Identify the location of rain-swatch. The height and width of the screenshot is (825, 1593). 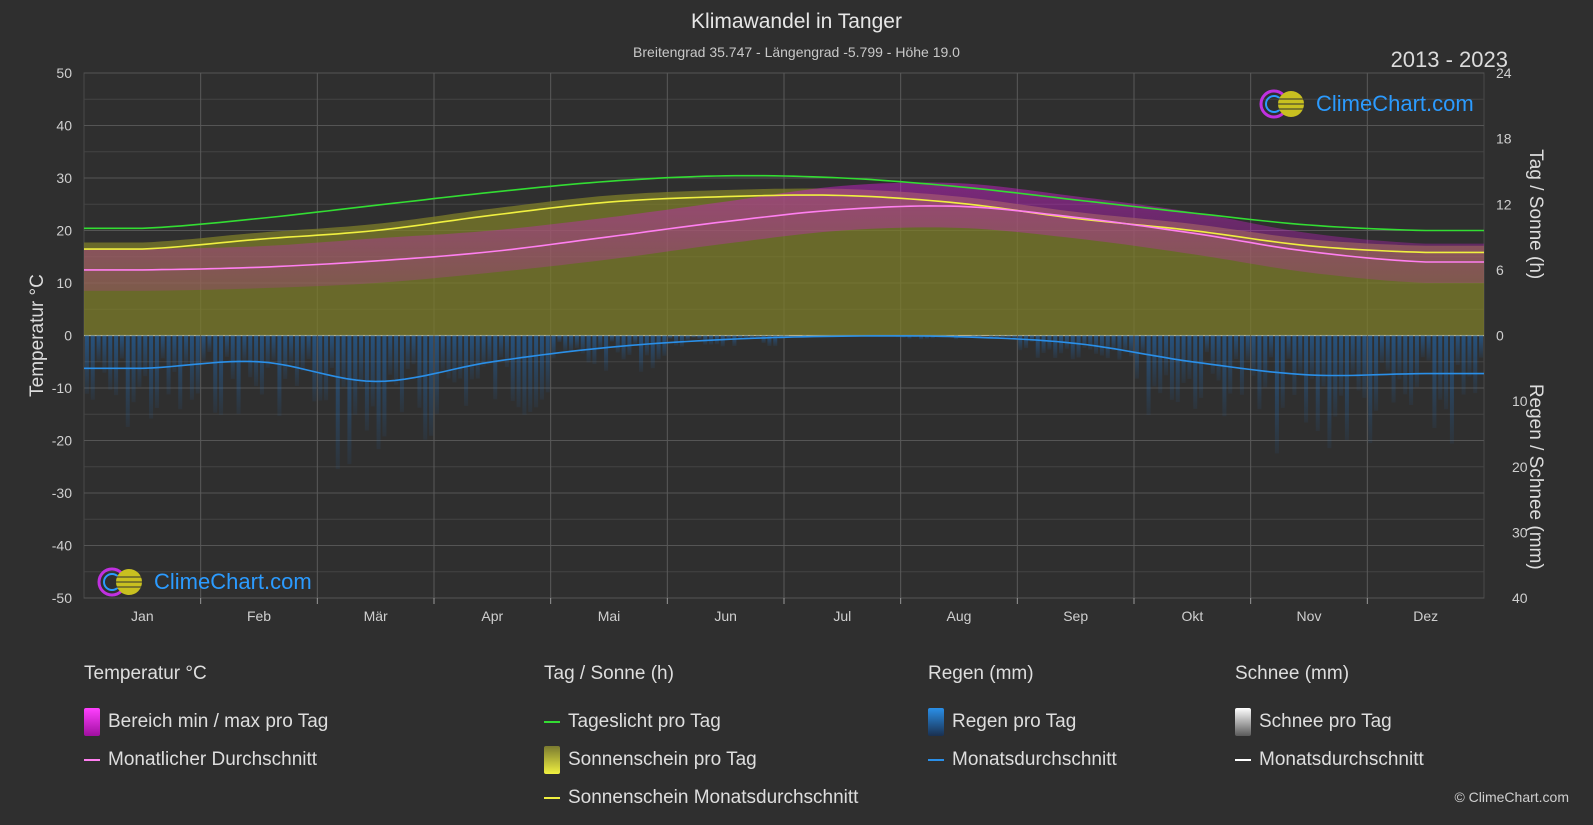
(936, 722).